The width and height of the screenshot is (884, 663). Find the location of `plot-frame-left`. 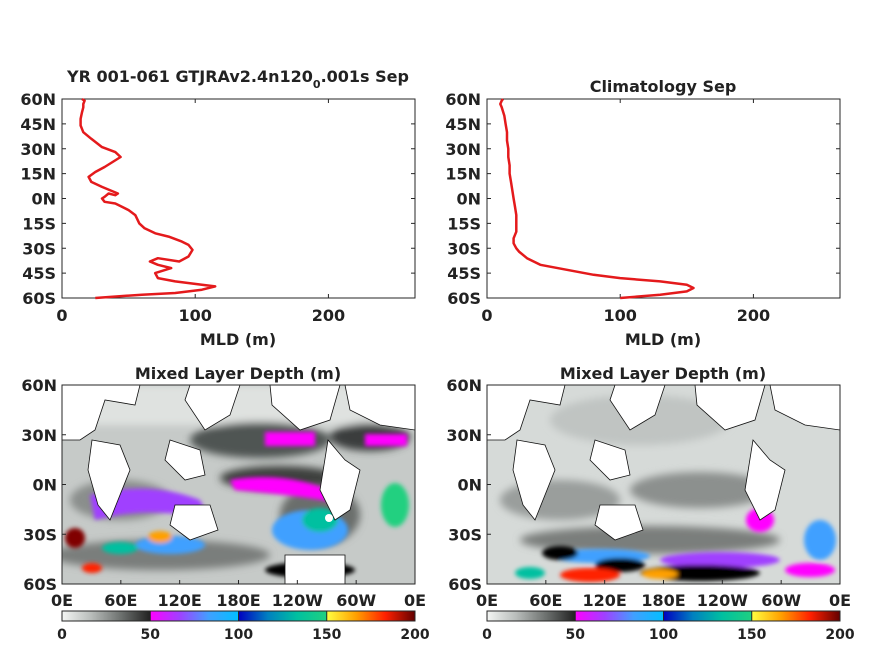

plot-frame-left is located at coordinates (238, 198).